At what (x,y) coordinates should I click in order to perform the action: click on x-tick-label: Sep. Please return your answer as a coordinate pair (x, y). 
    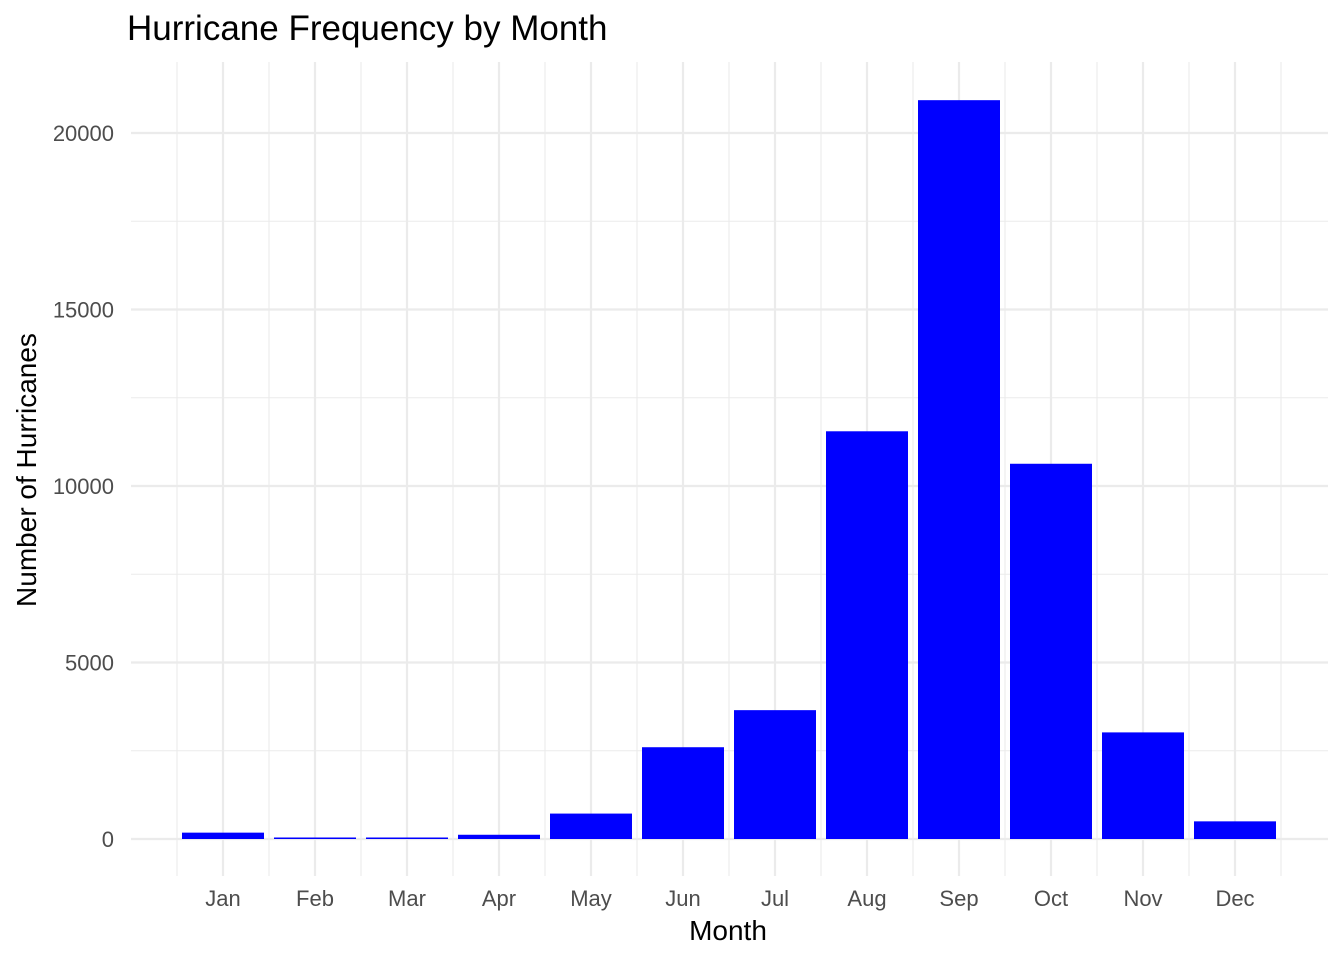
    Looking at the image, I should click on (958, 898).